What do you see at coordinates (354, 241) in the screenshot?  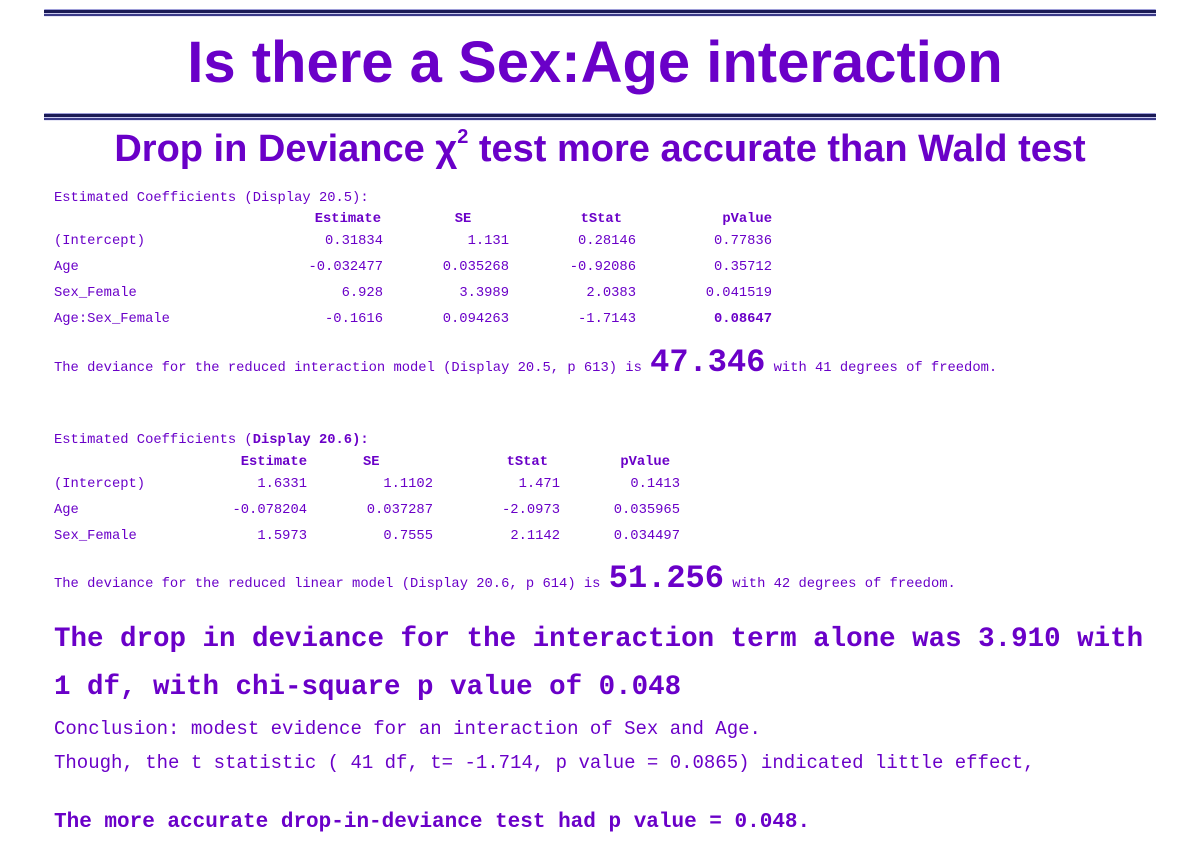 I see `cell: 0.31834` at bounding box center [354, 241].